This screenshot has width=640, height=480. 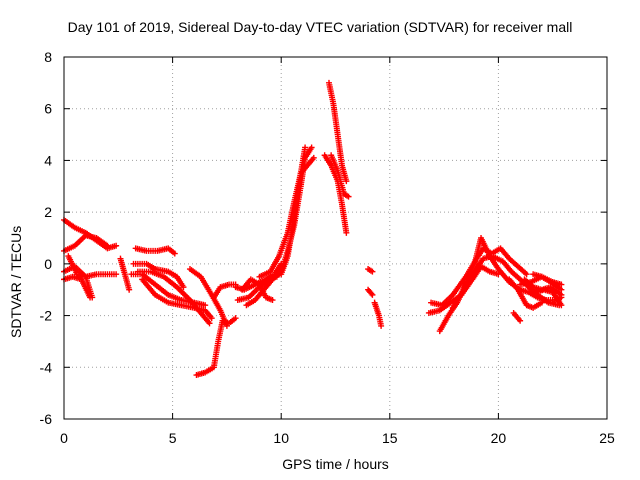 What do you see at coordinates (46, 367) in the screenshot?
I see `y-tick-label: -4` at bounding box center [46, 367].